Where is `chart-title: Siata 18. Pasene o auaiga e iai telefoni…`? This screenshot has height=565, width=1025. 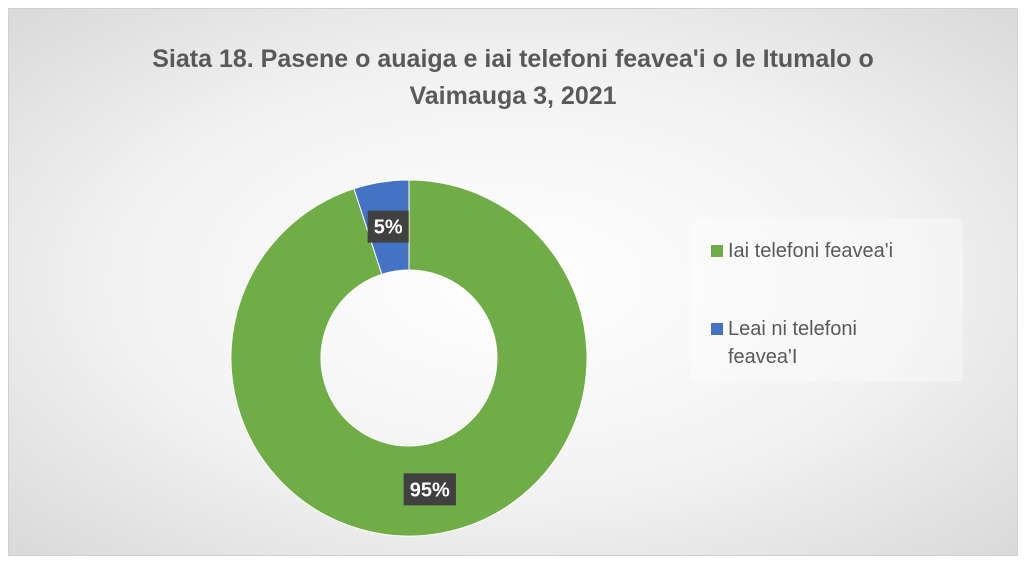
chart-title: Siata 18. Pasene o auaiga e iai telefoni… is located at coordinates (513, 77).